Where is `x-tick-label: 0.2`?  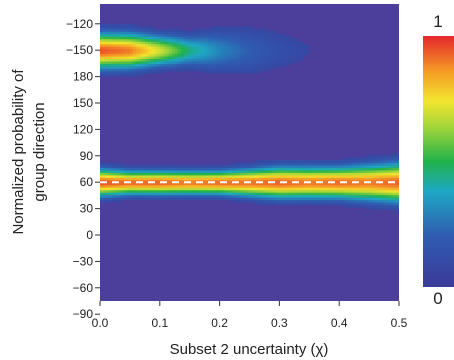
x-tick-label: 0.2 is located at coordinates (219, 323).